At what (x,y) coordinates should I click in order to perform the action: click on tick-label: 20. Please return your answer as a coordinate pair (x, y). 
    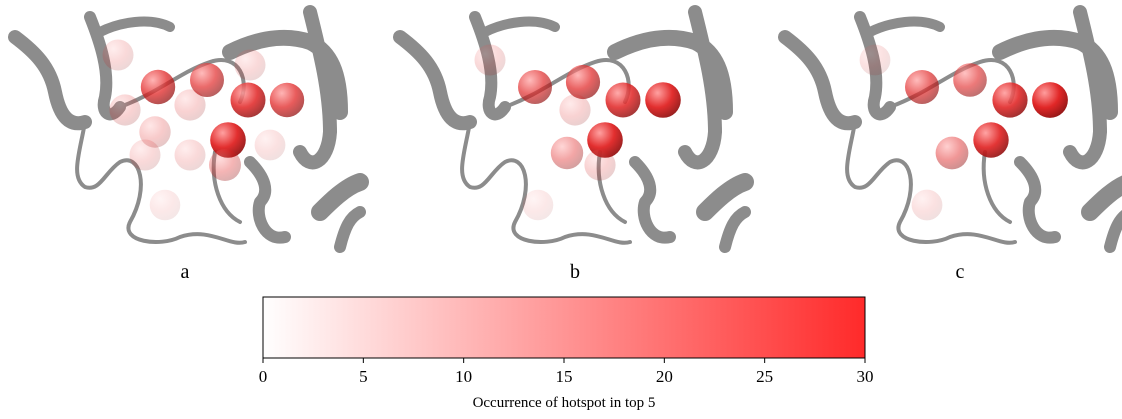
    Looking at the image, I should click on (664, 376).